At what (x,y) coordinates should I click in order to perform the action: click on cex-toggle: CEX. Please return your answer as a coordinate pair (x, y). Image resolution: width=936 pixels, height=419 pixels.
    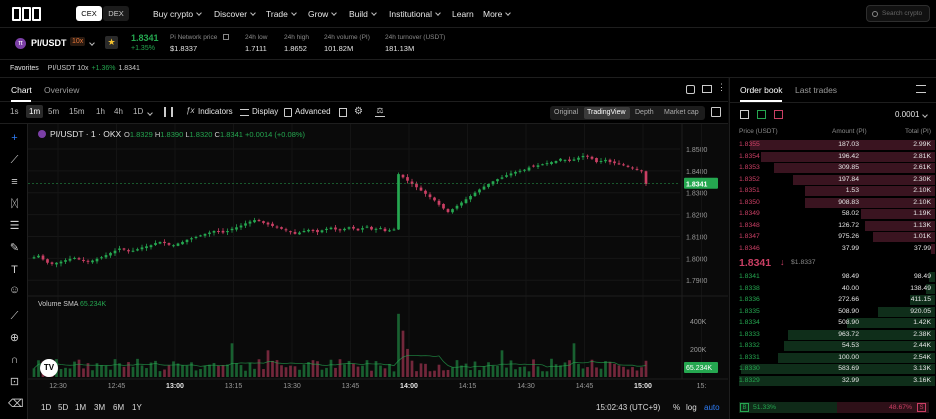
    Looking at the image, I should click on (89, 13).